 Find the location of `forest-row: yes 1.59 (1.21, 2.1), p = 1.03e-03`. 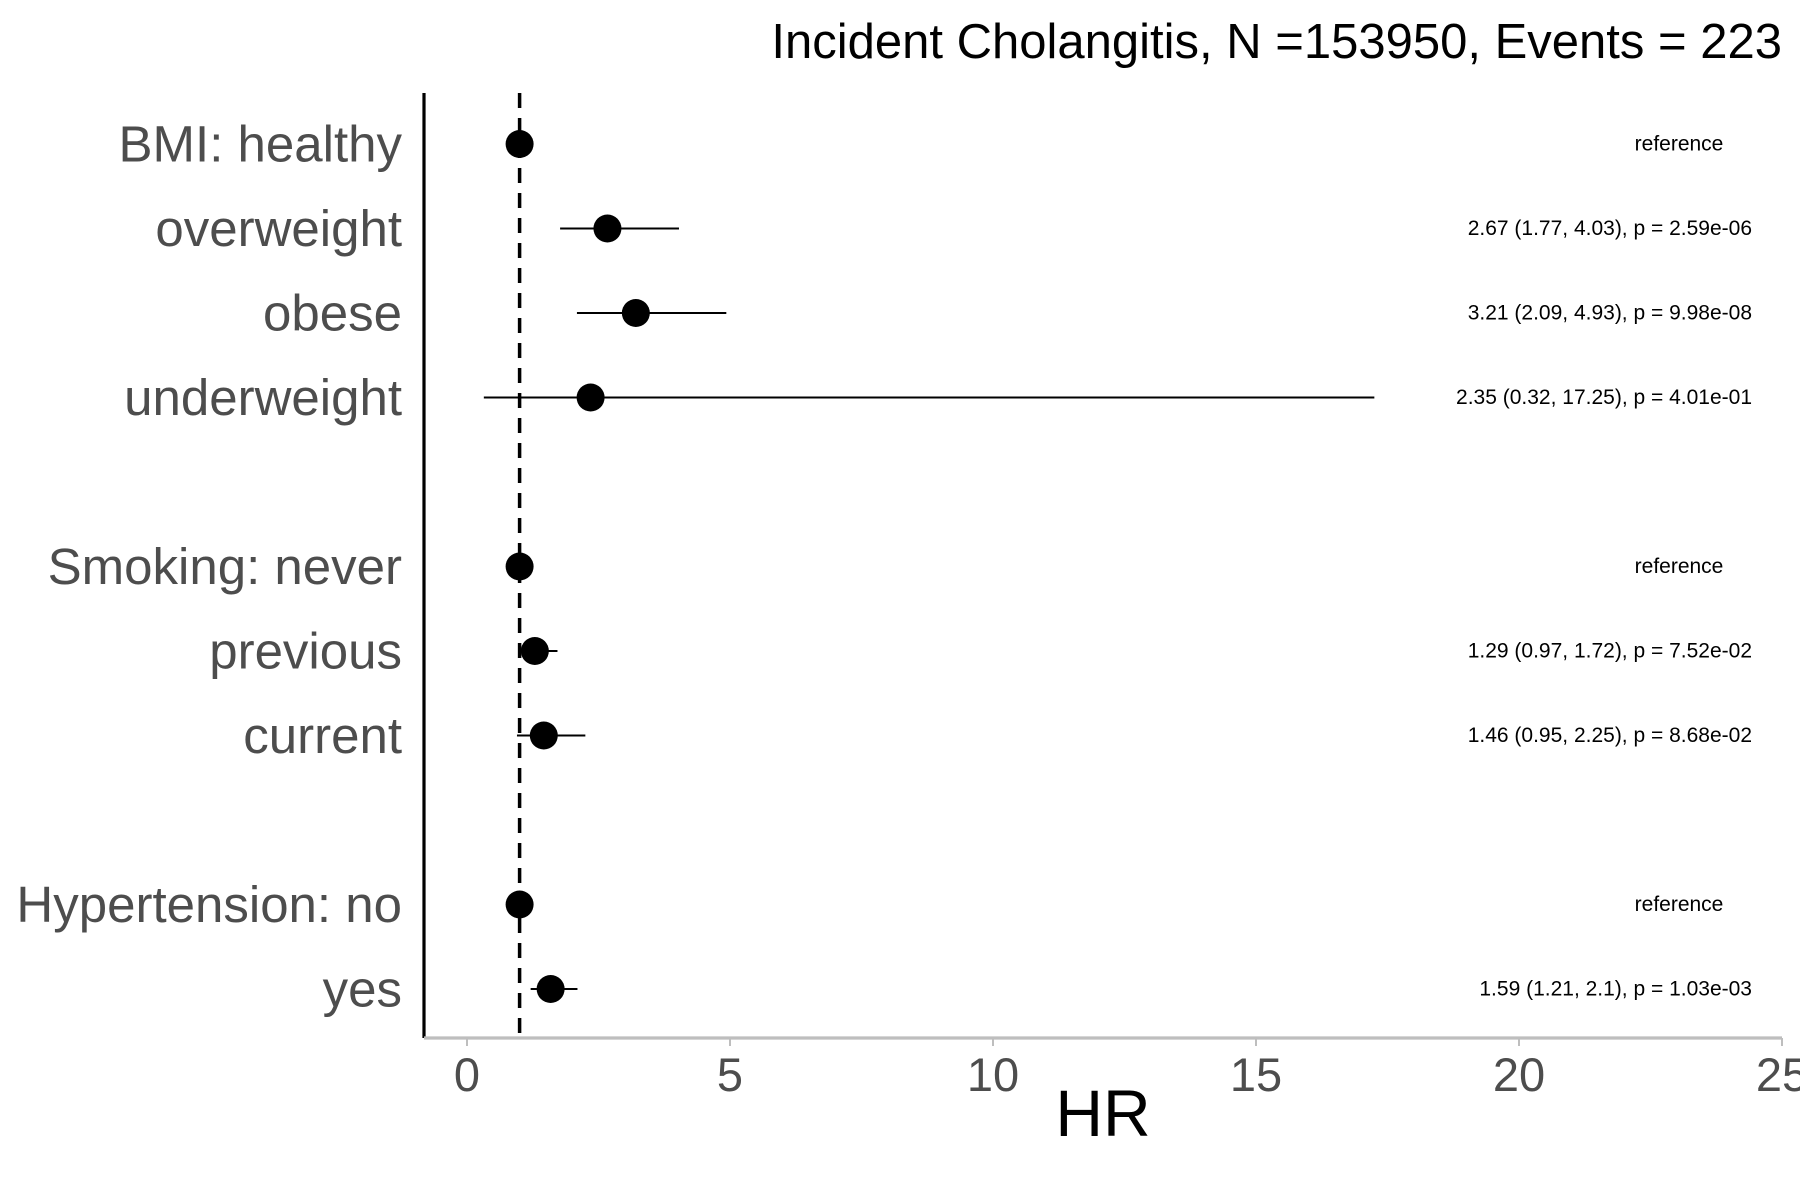

forest-row: yes 1.59 (1.21, 2.1), p = 1.03e-03 is located at coordinates (1037, 989).